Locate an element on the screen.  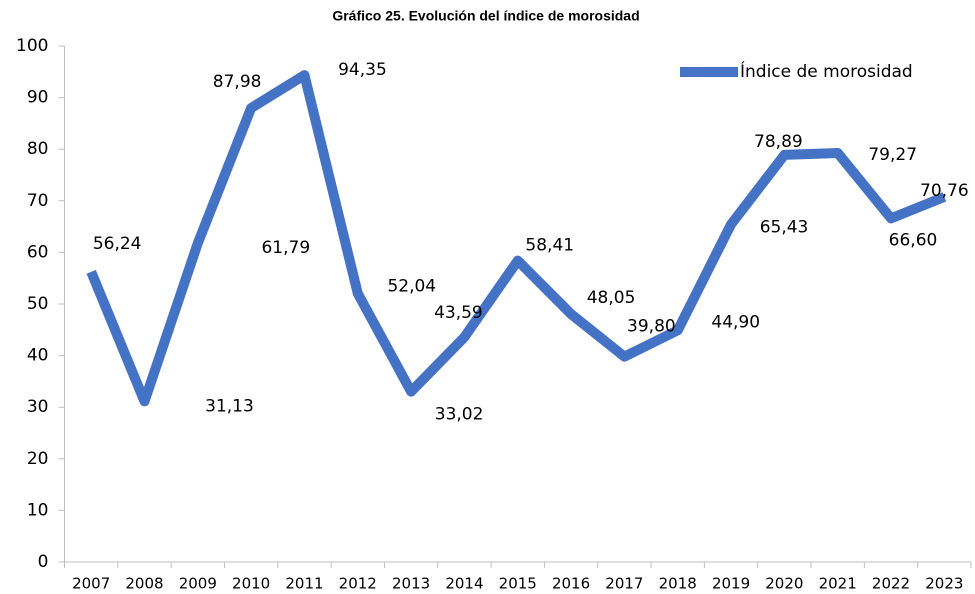
y-tick-label: 70 is located at coordinates (38, 201).